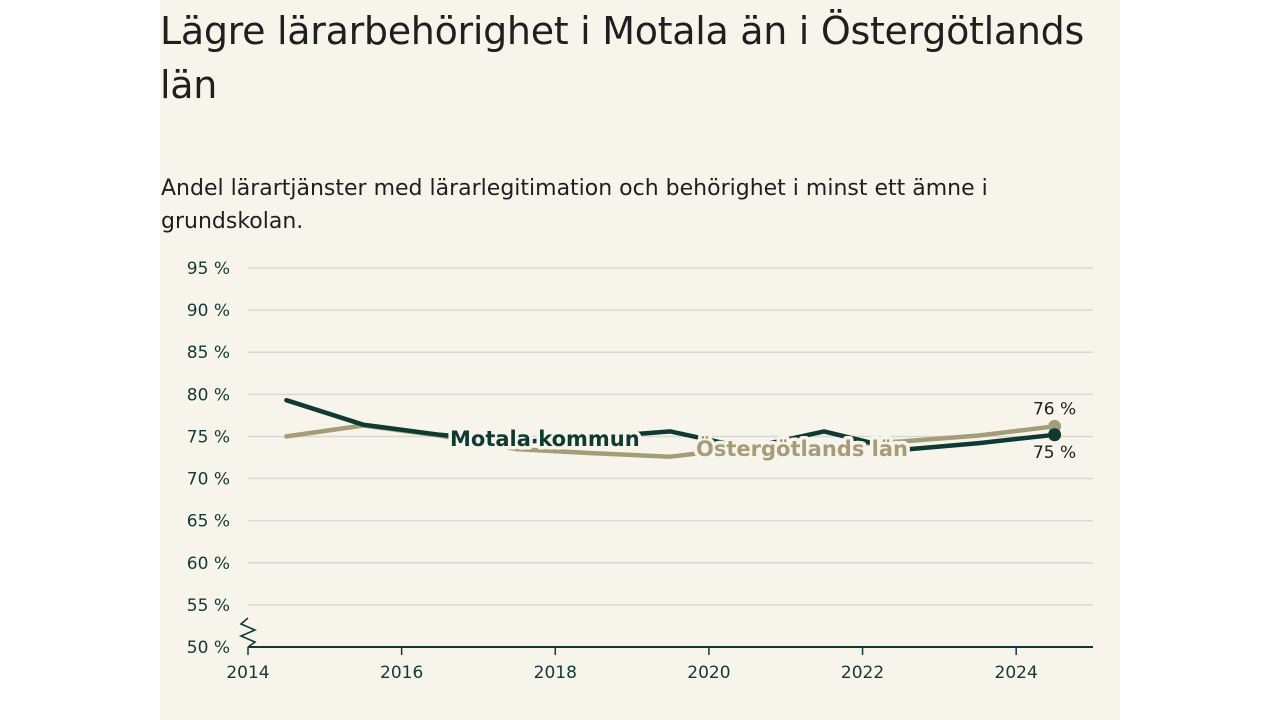 Image resolution: width=1280 pixels, height=720 pixels. What do you see at coordinates (1016, 673) in the screenshot?
I see `x-tick-label: 2024` at bounding box center [1016, 673].